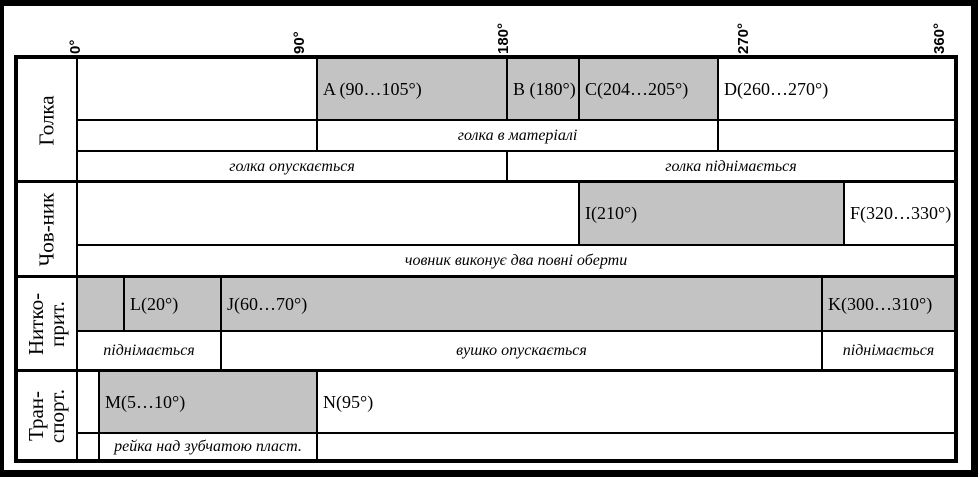 The image size is (978, 477). I want to click on takeup-start-segment, so click(100, 304).